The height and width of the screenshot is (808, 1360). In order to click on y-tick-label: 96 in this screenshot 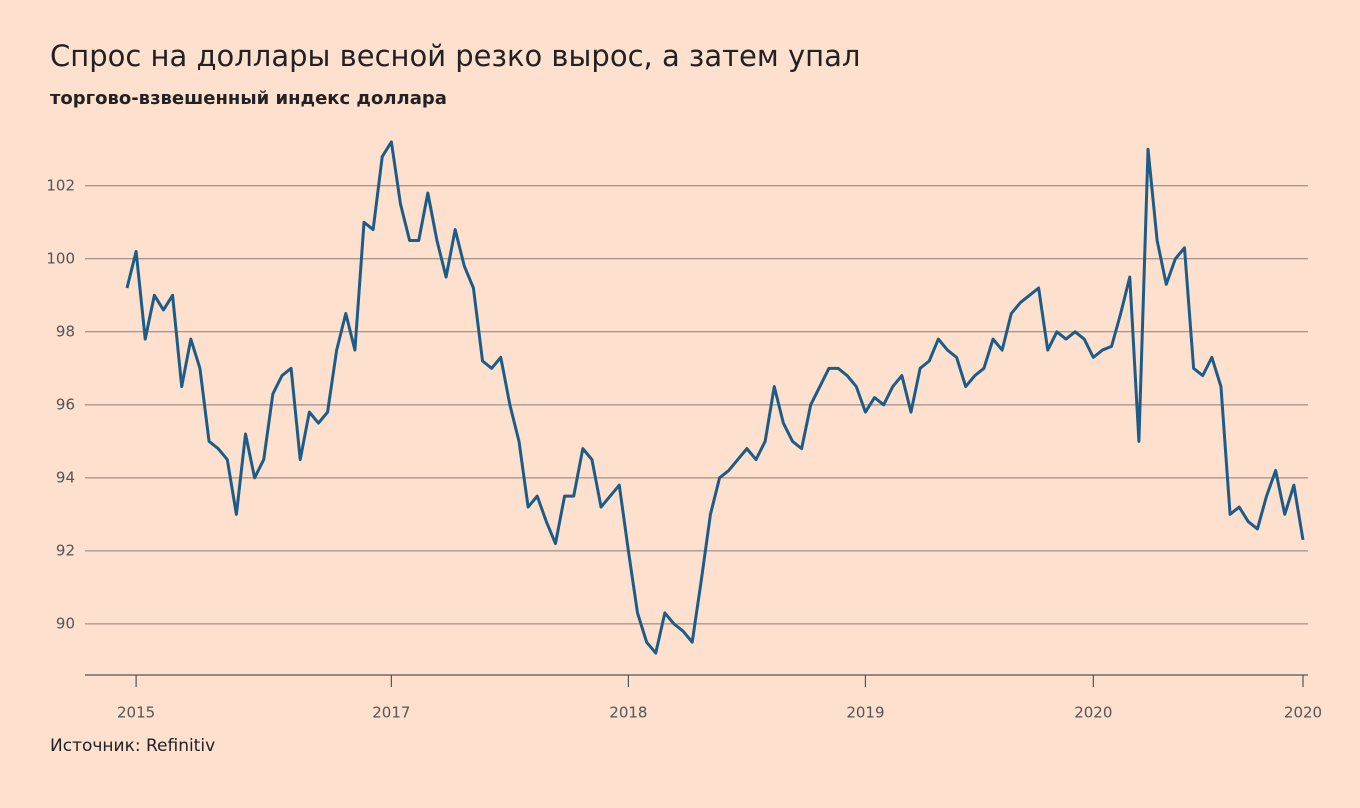, I will do `click(65, 404)`.